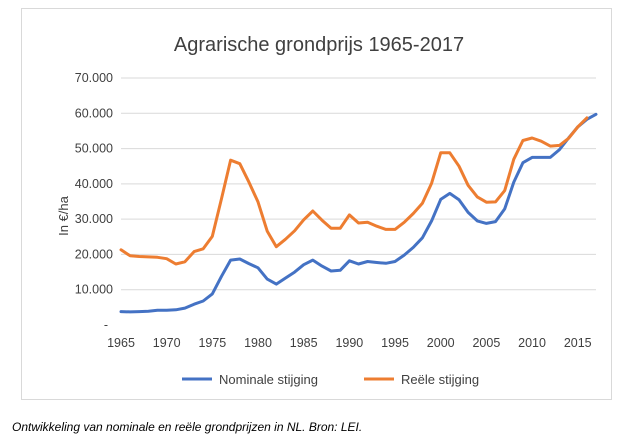 This screenshot has height=445, width=625. I want to click on x-tick-label: 2015, so click(578, 343).